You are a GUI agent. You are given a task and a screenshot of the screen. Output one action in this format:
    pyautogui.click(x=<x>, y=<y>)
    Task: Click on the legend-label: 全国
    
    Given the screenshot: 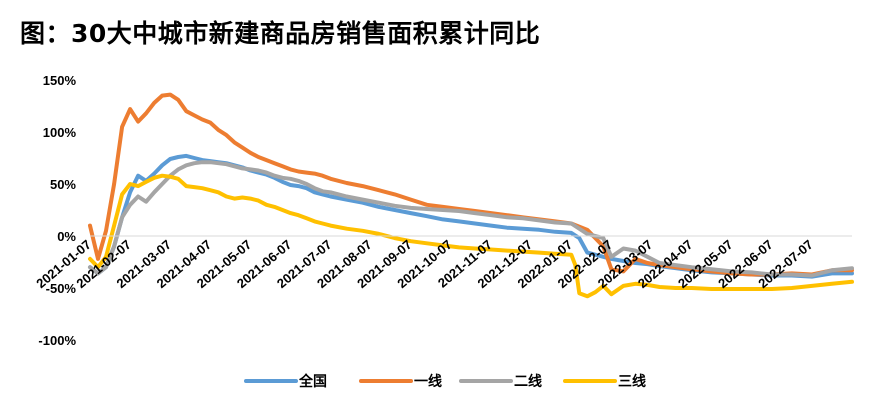 What is the action you would take?
    pyautogui.click(x=312, y=381)
    